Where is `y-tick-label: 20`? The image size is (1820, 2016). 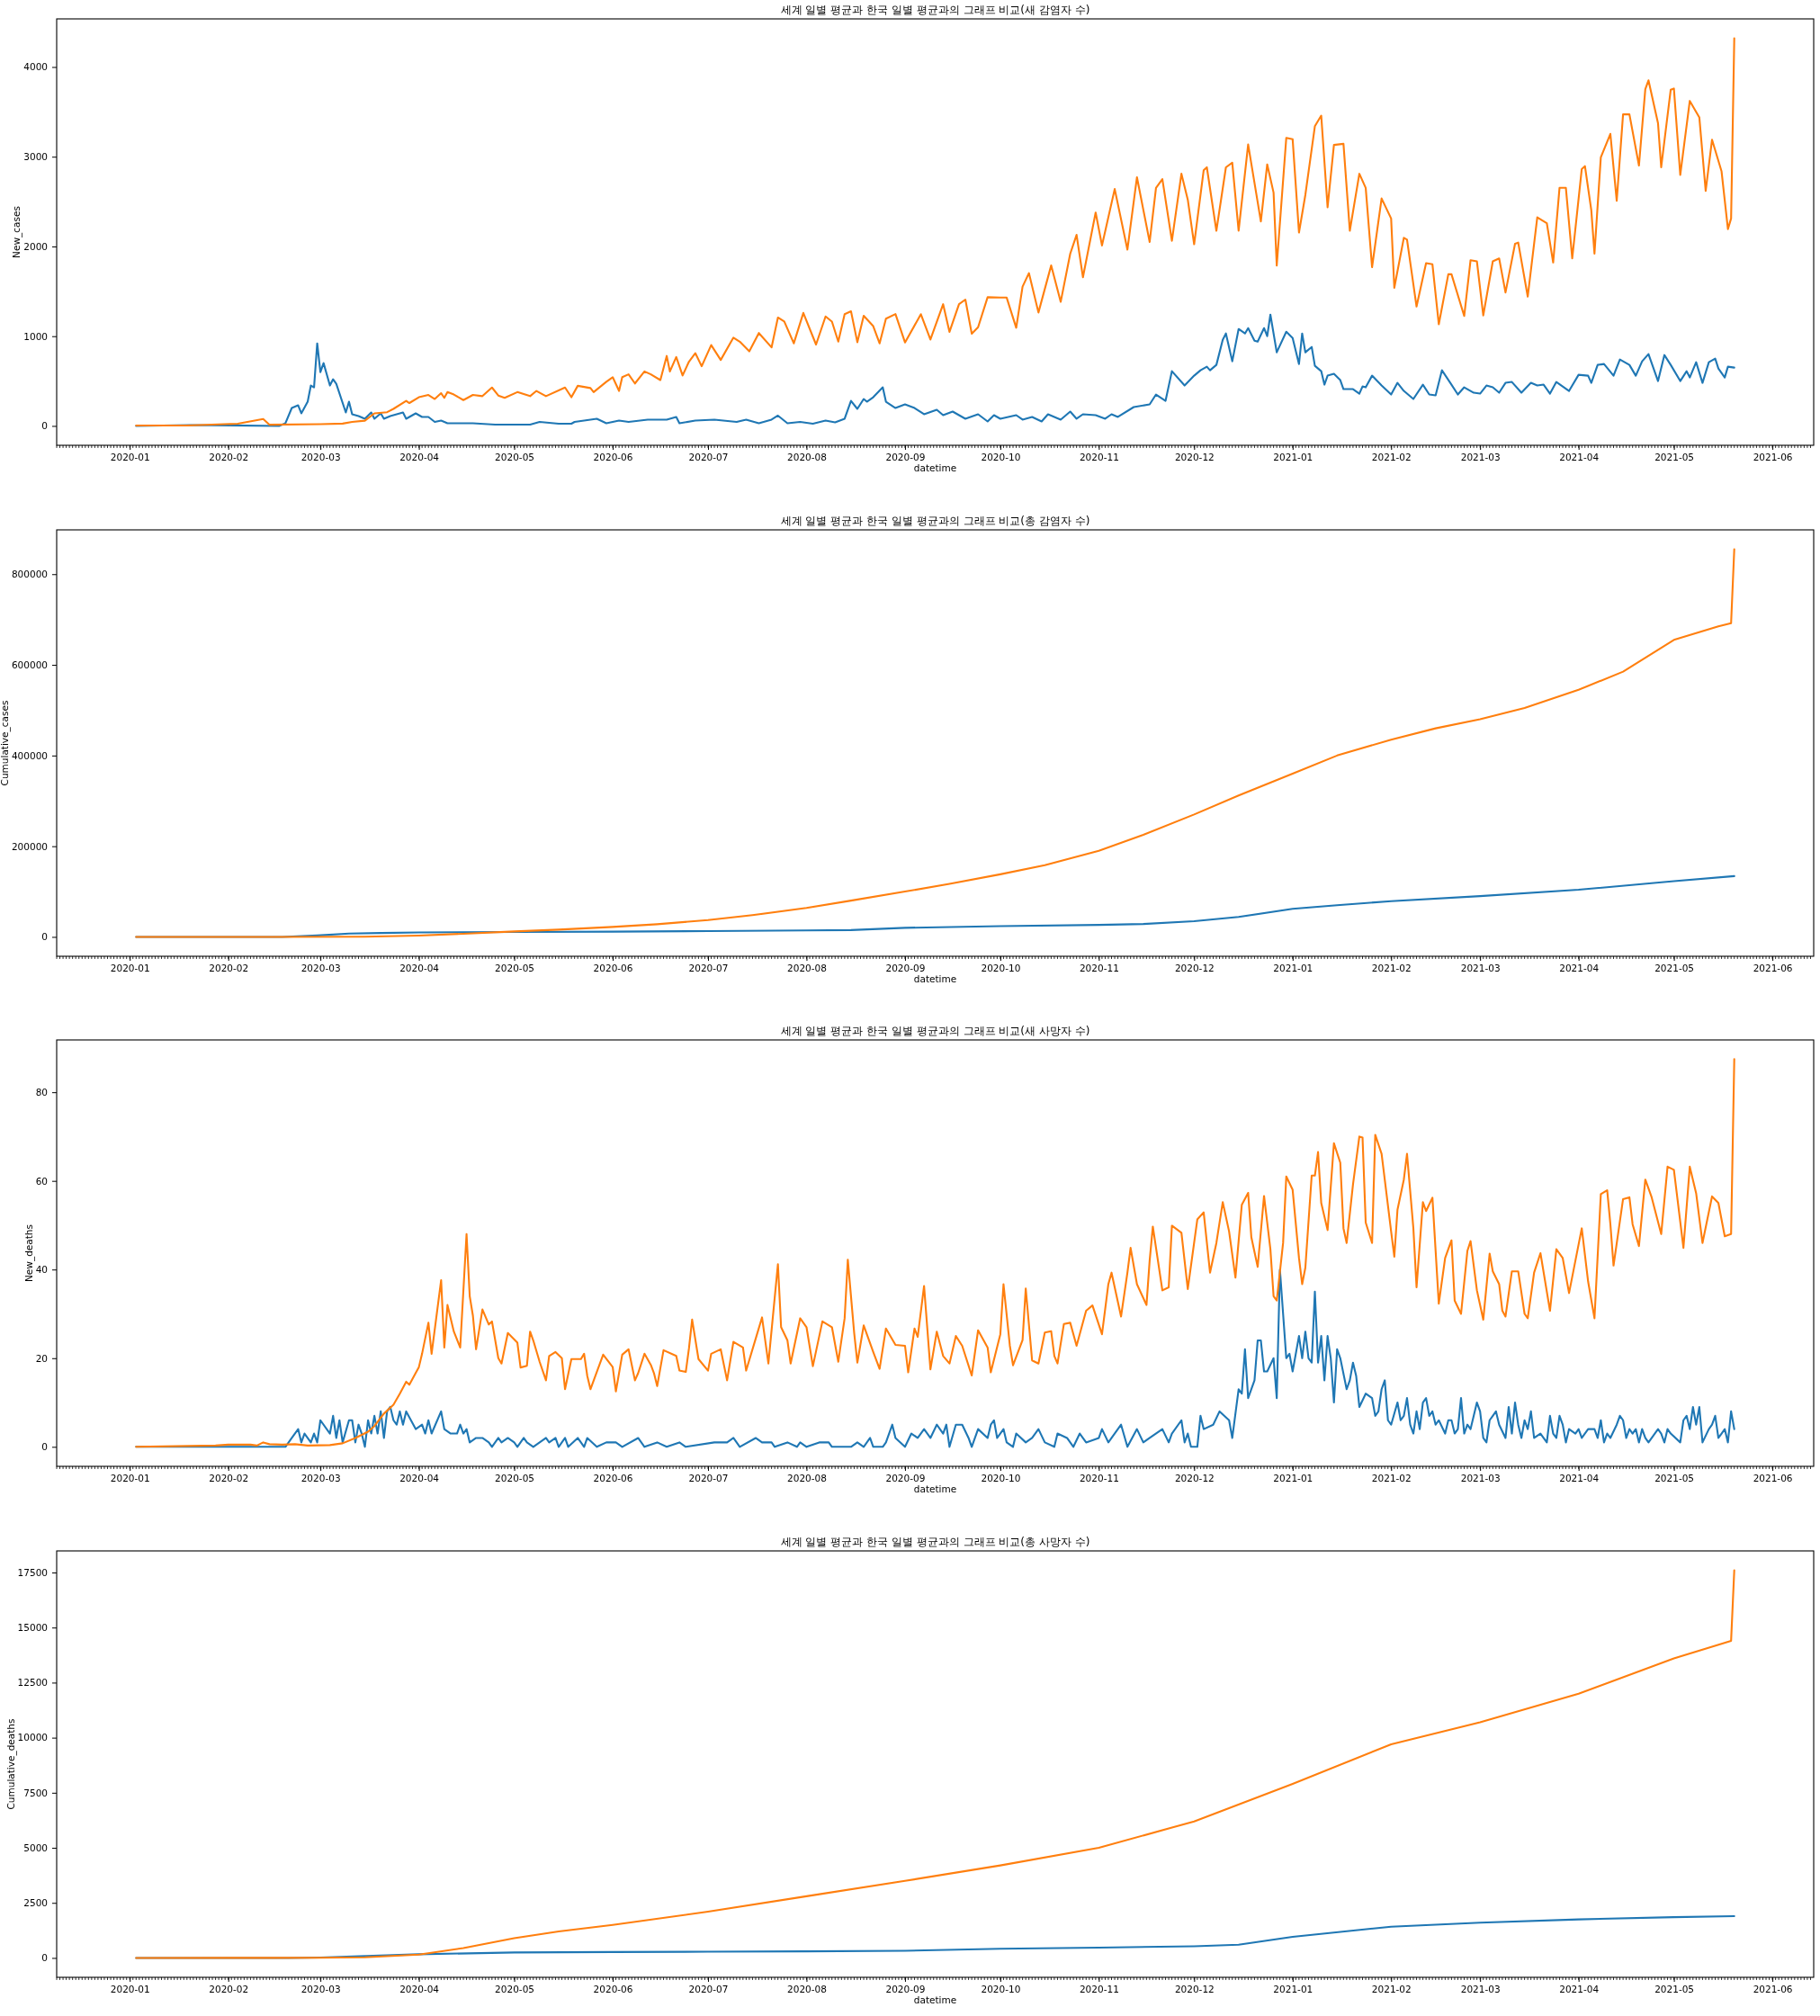 y-tick-label: 20 is located at coordinates (41, 1359).